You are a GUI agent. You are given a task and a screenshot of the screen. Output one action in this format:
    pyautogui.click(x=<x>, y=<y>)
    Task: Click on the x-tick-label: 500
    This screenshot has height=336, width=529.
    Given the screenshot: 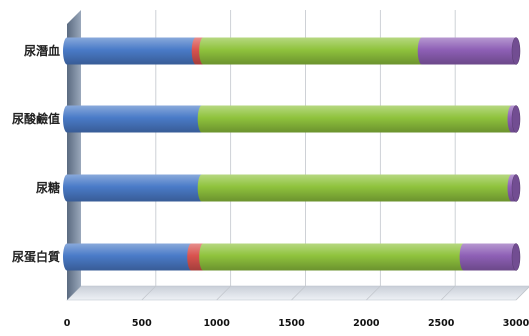 What is the action you would take?
    pyautogui.click(x=142, y=323)
    